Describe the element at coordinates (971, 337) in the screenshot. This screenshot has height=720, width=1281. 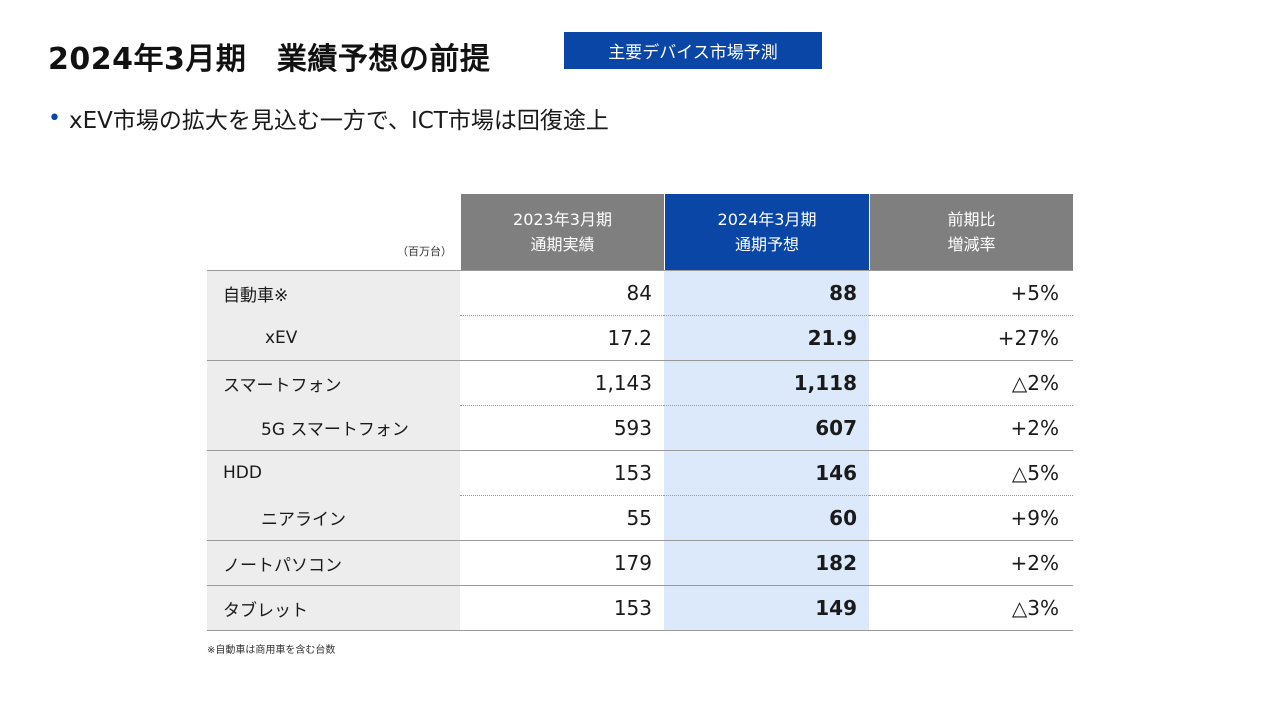
I see `change-value: +27%` at that location.